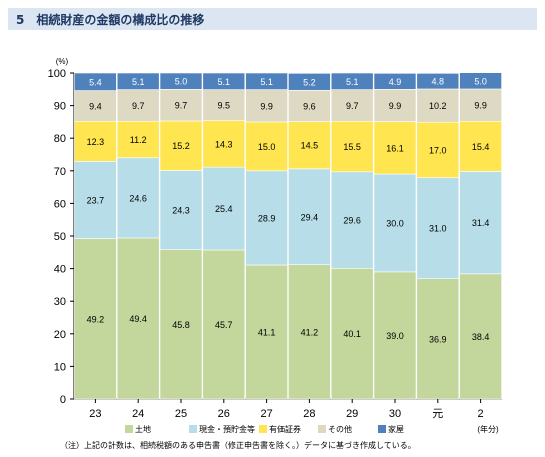  Describe the element at coordinates (395, 414) in the screenshot. I see `x-tick-label: 30` at that location.